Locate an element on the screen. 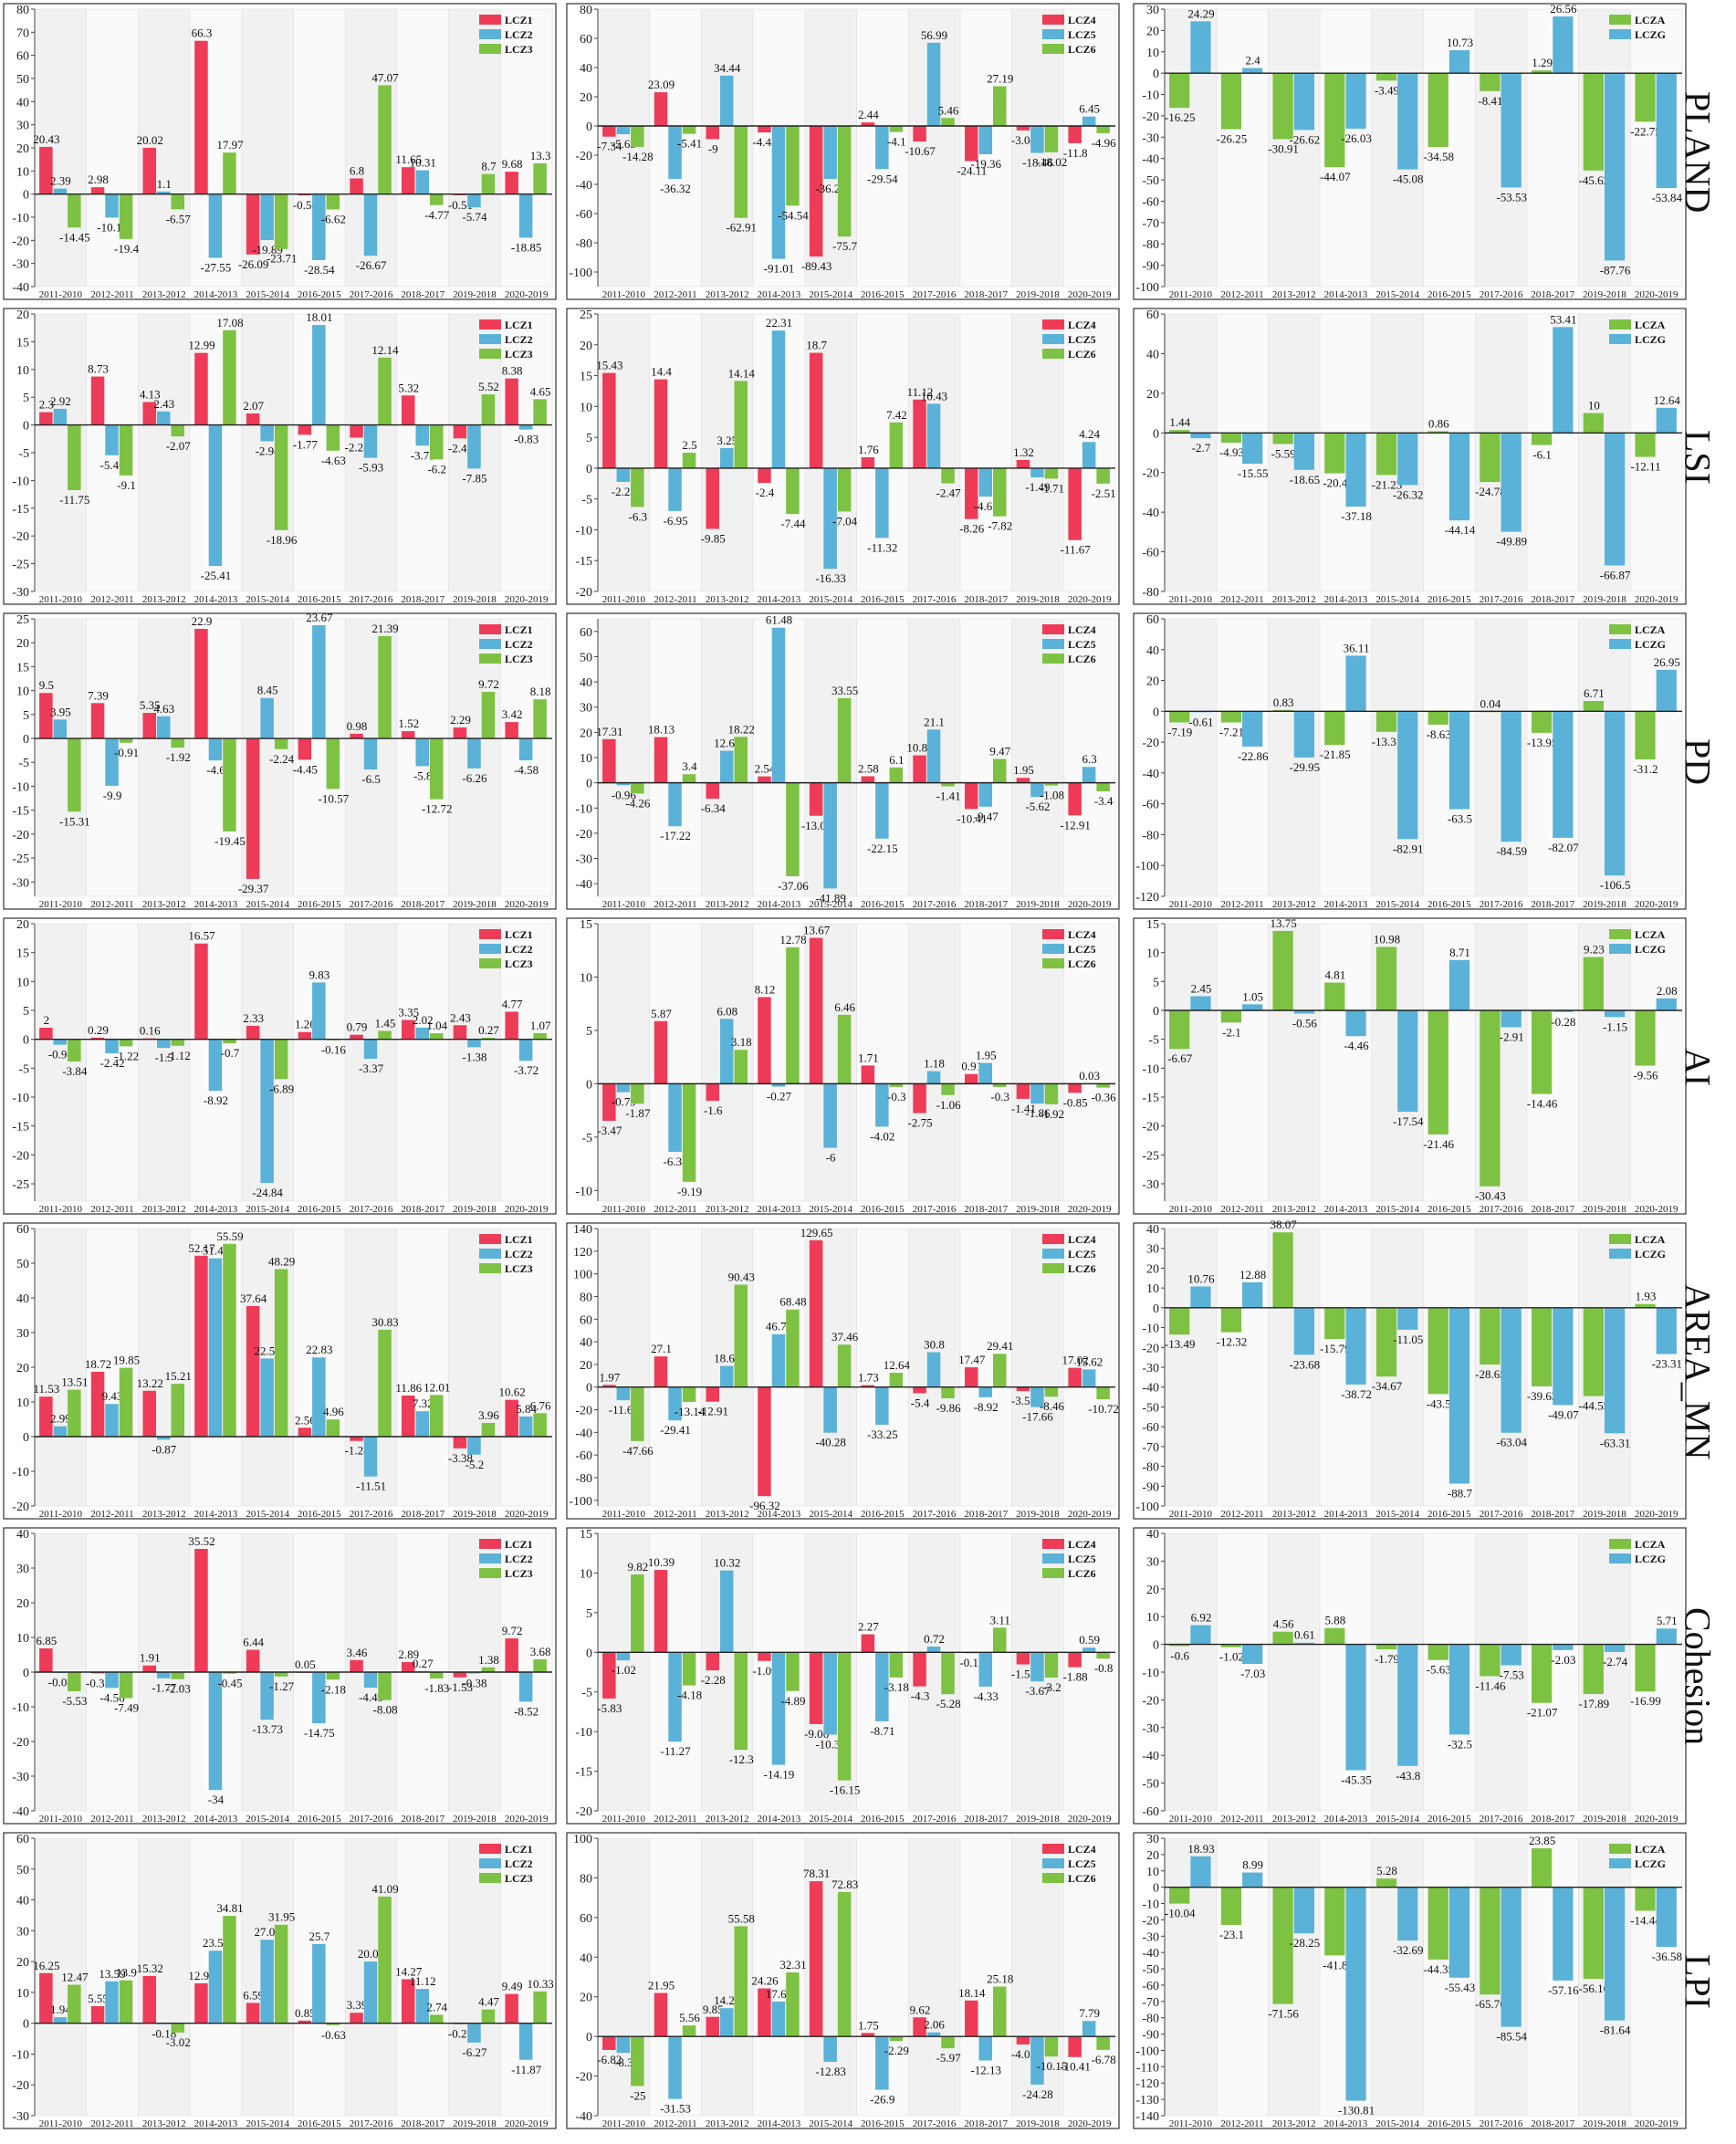 This screenshot has height=2144, width=1736. x-tick-label: 2013-2012 is located at coordinates (727, 599).